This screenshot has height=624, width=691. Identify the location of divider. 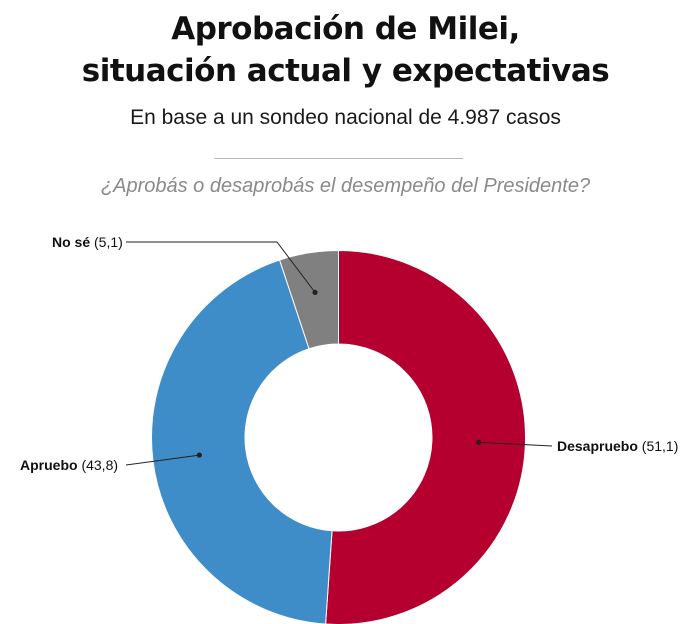
(338, 158).